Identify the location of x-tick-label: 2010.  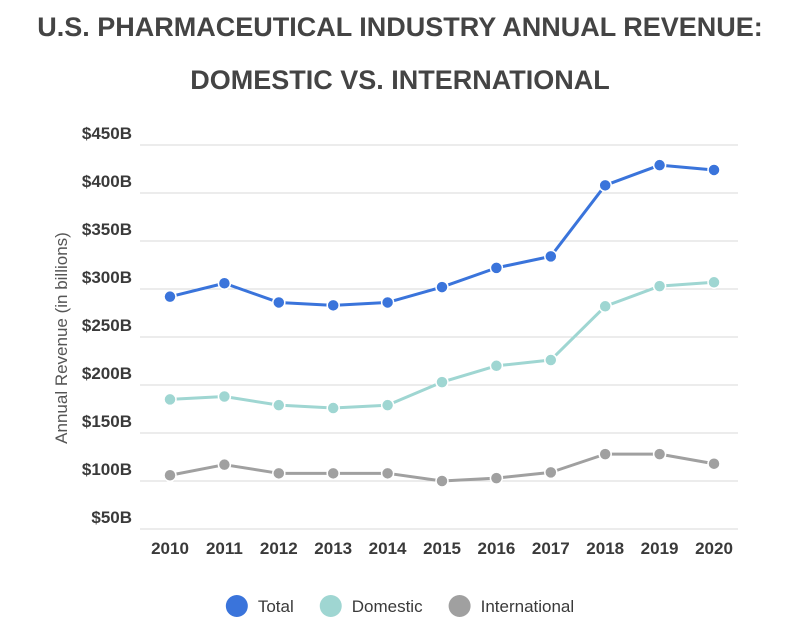
(170, 548).